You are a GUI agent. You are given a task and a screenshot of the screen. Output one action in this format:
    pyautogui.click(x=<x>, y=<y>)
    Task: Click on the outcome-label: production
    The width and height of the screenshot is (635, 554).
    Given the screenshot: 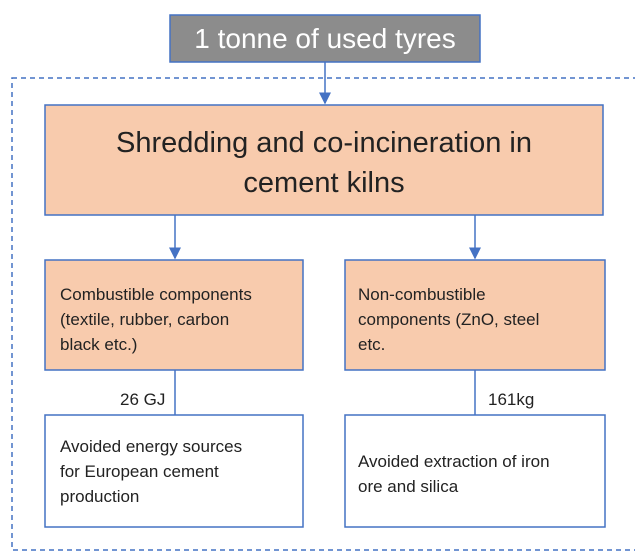 What is the action you would take?
    pyautogui.click(x=99, y=496)
    